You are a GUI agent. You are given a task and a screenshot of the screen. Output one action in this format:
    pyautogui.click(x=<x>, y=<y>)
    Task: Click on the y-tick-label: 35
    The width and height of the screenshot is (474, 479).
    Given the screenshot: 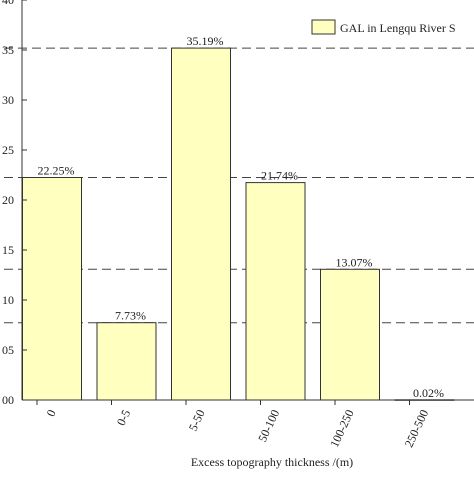 What is the action you would take?
    pyautogui.click(x=8, y=50)
    